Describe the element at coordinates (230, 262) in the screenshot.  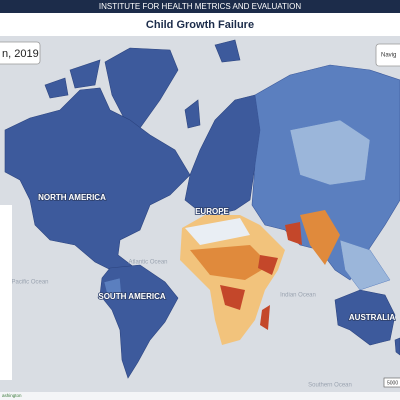
I see `sahel` at that location.